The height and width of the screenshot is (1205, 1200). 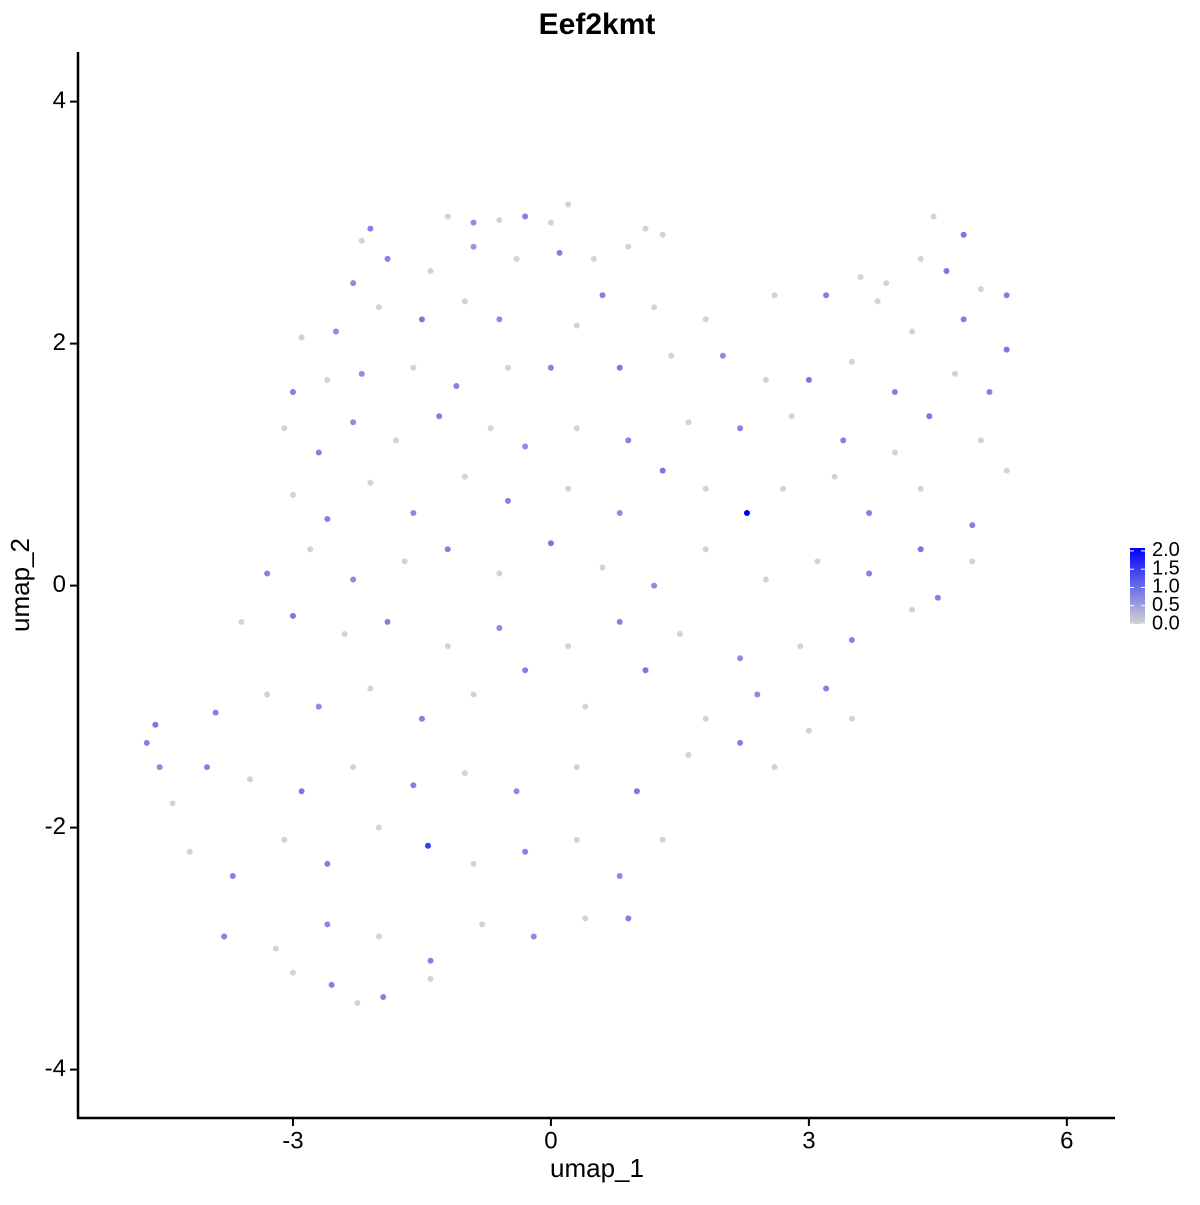 I want to click on y-tick-label: -2, so click(x=55, y=826).